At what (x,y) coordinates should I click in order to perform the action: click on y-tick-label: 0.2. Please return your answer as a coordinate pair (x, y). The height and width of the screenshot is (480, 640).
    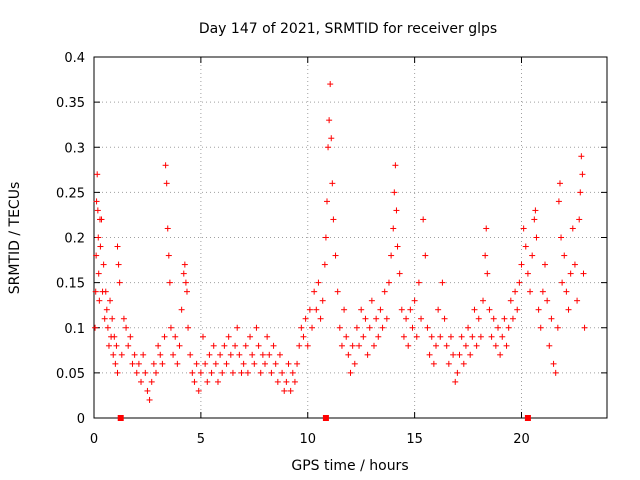
    Looking at the image, I should click on (74, 239).